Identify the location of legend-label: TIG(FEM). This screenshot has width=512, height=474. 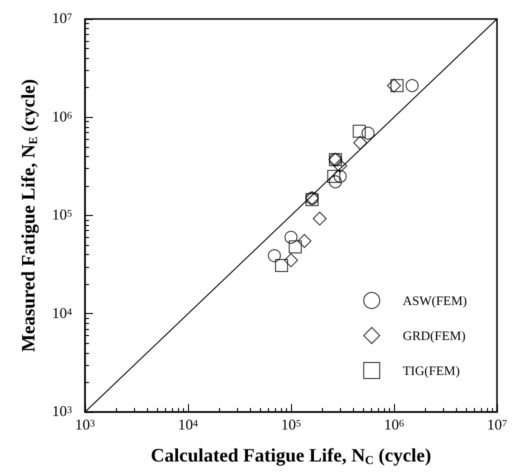
(431, 370).